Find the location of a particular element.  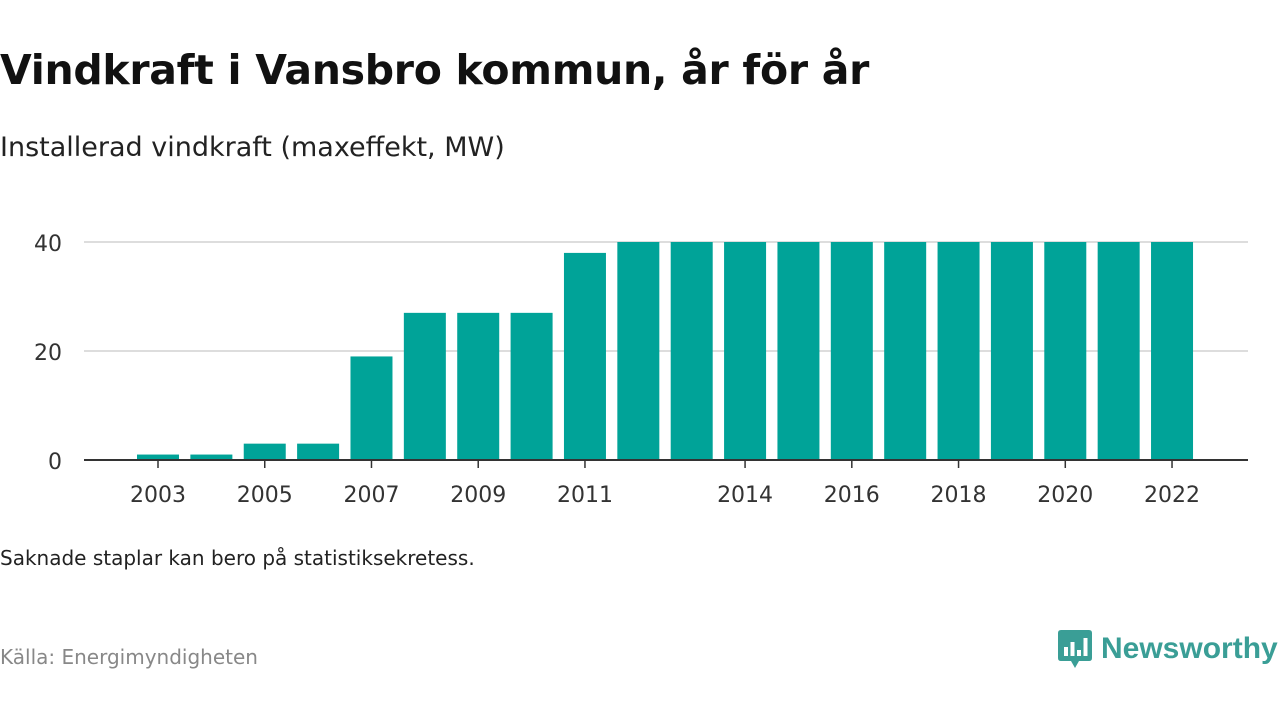

newsworthy-logo-icon is located at coordinates (1075, 649).